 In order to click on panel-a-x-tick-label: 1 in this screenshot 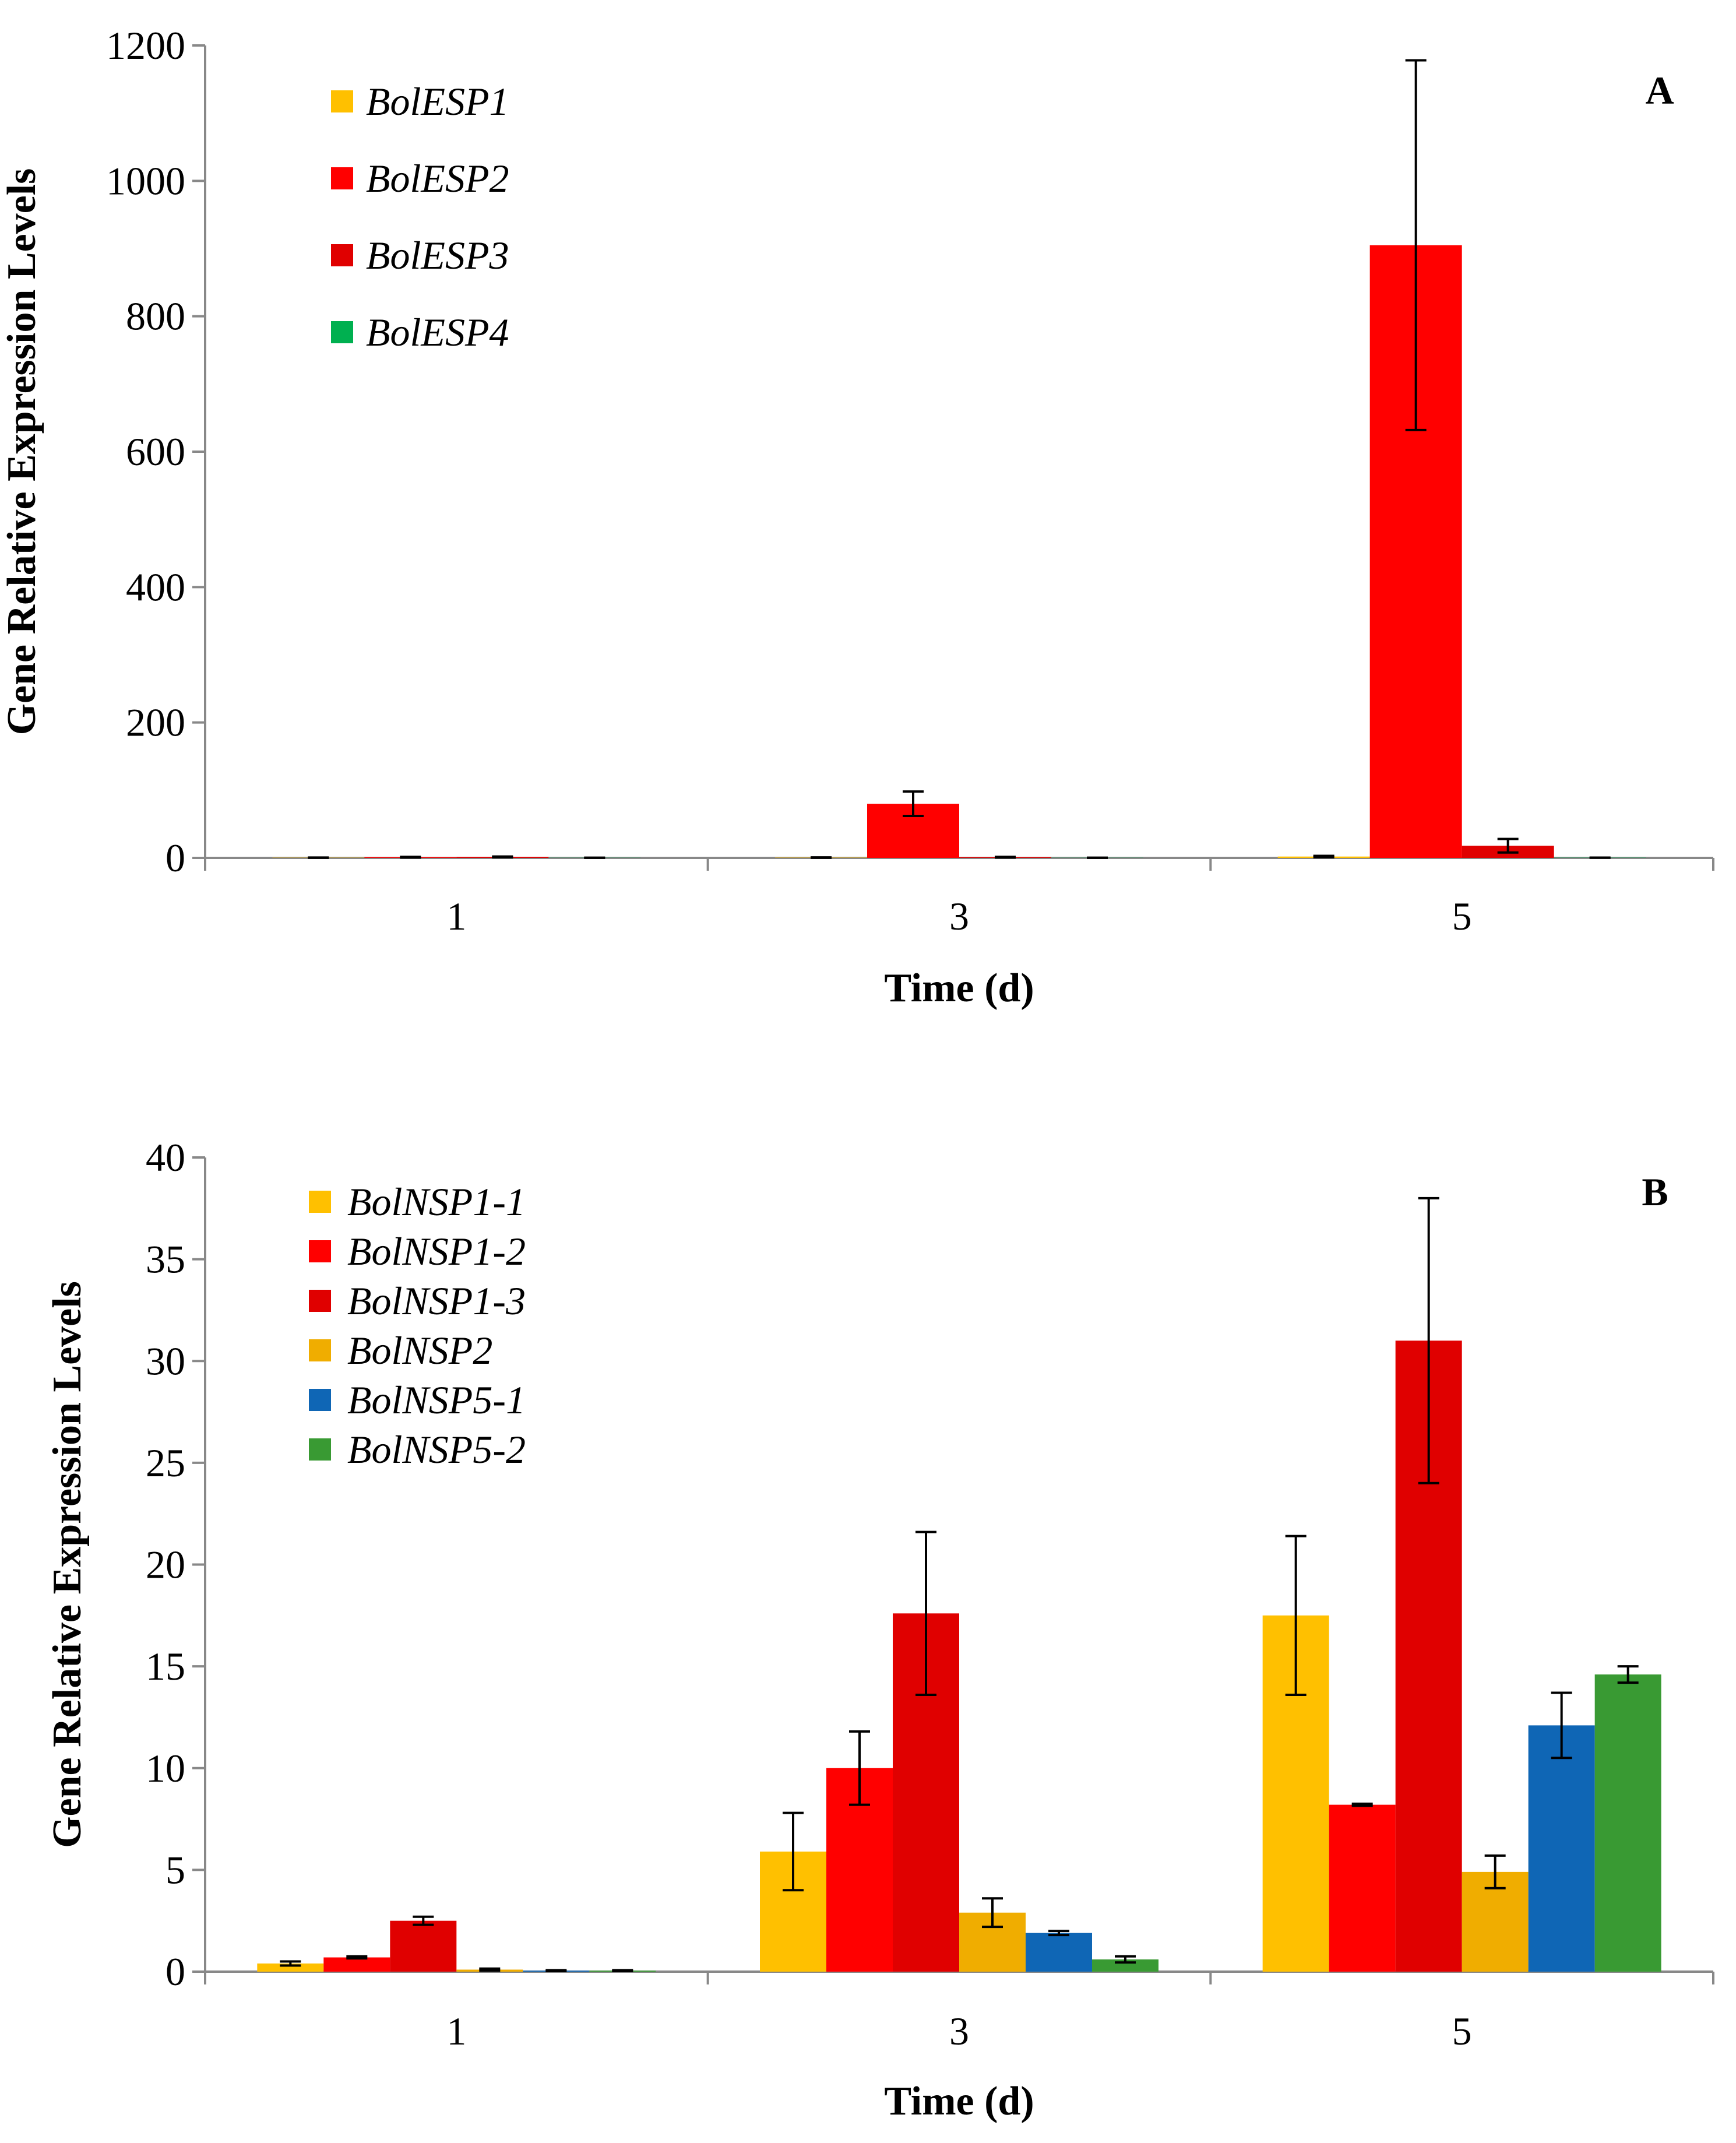, I will do `click(456, 916)`.